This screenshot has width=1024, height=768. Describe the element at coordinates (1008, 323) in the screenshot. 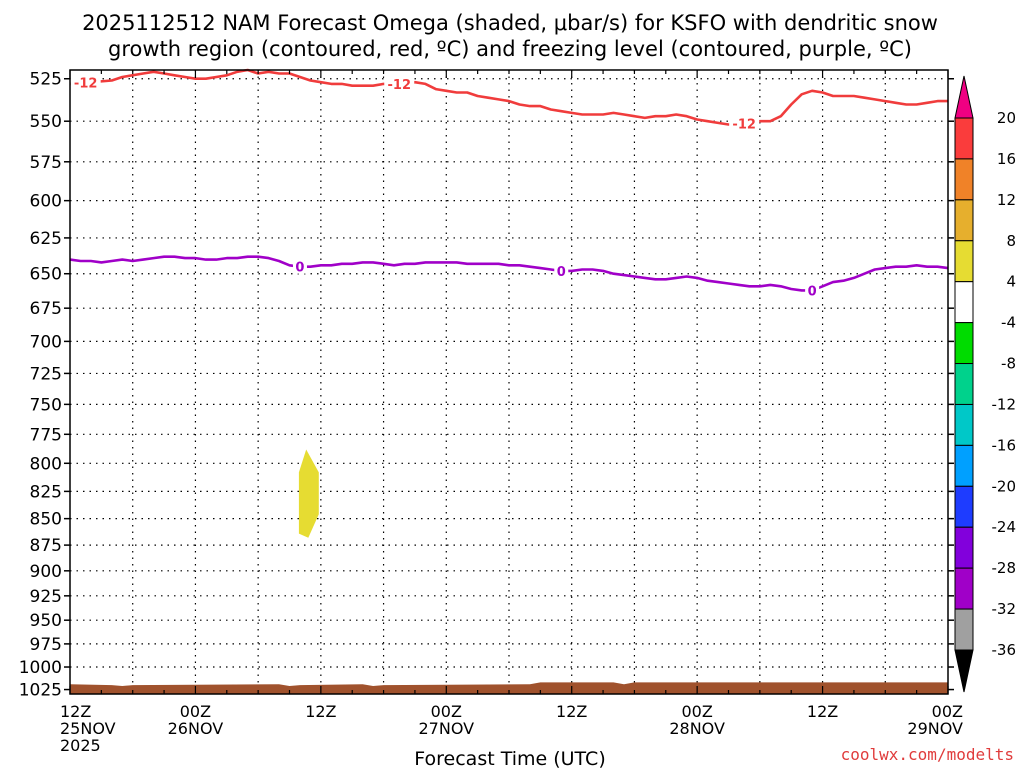

I see `colorbar-label: -4` at that location.